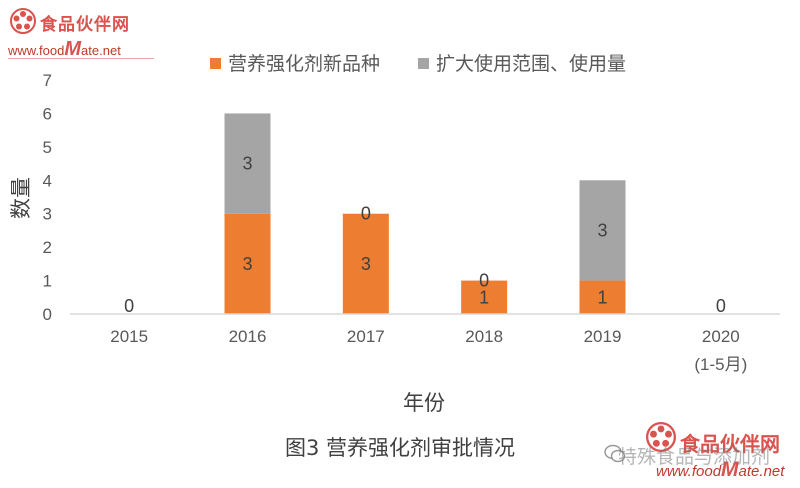  What do you see at coordinates (615, 453) in the screenshot?
I see `wechat-icon` at bounding box center [615, 453].